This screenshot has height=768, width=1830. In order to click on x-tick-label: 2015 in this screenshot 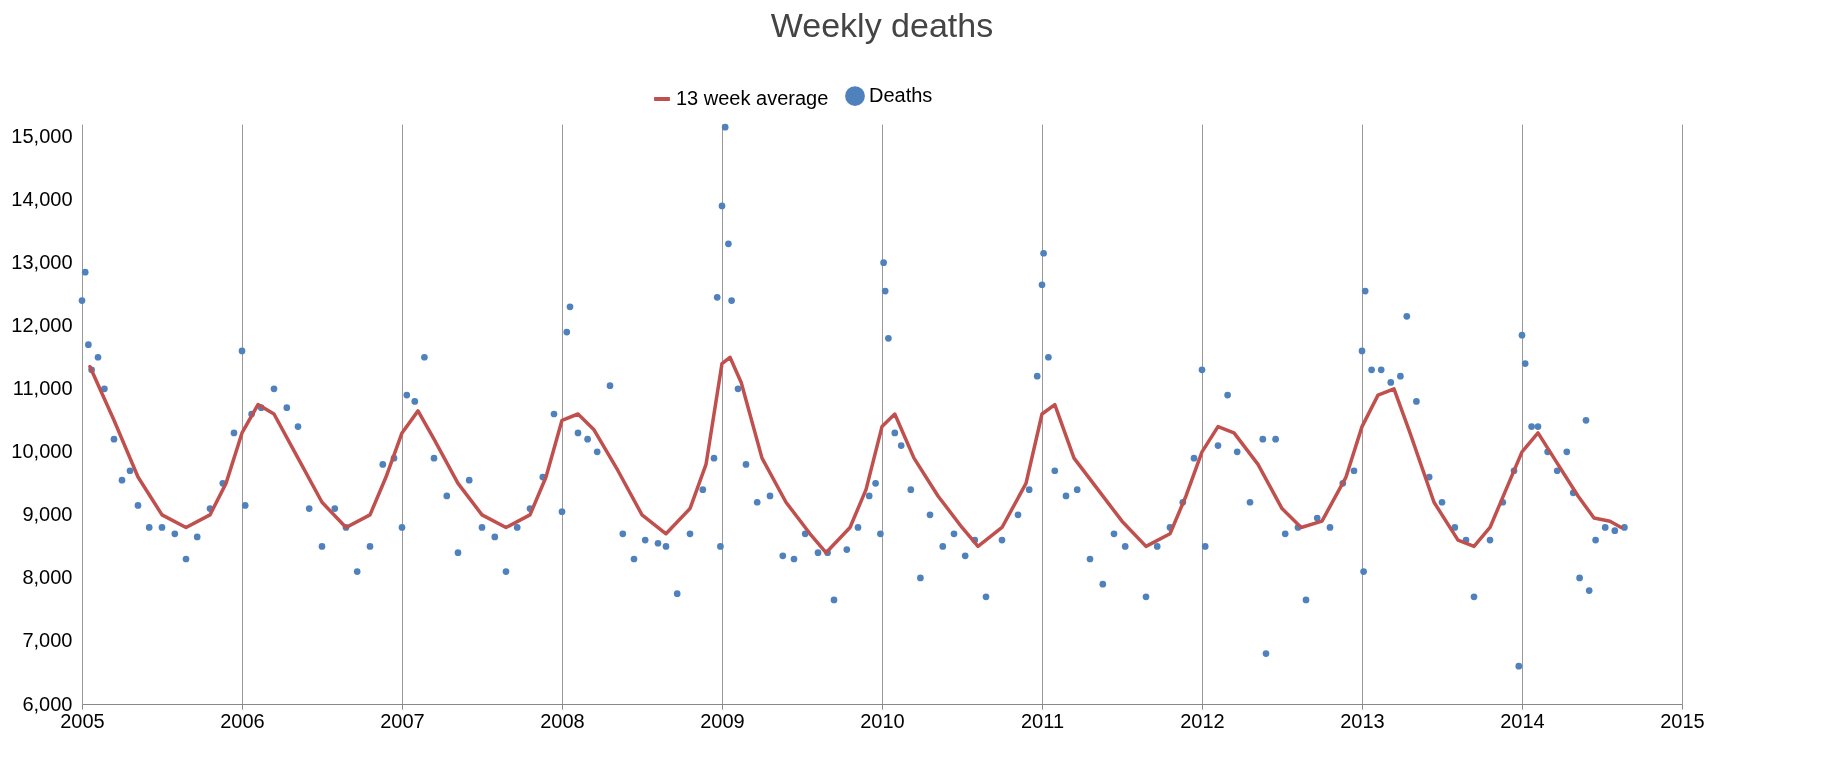, I will do `click(1682, 720)`.